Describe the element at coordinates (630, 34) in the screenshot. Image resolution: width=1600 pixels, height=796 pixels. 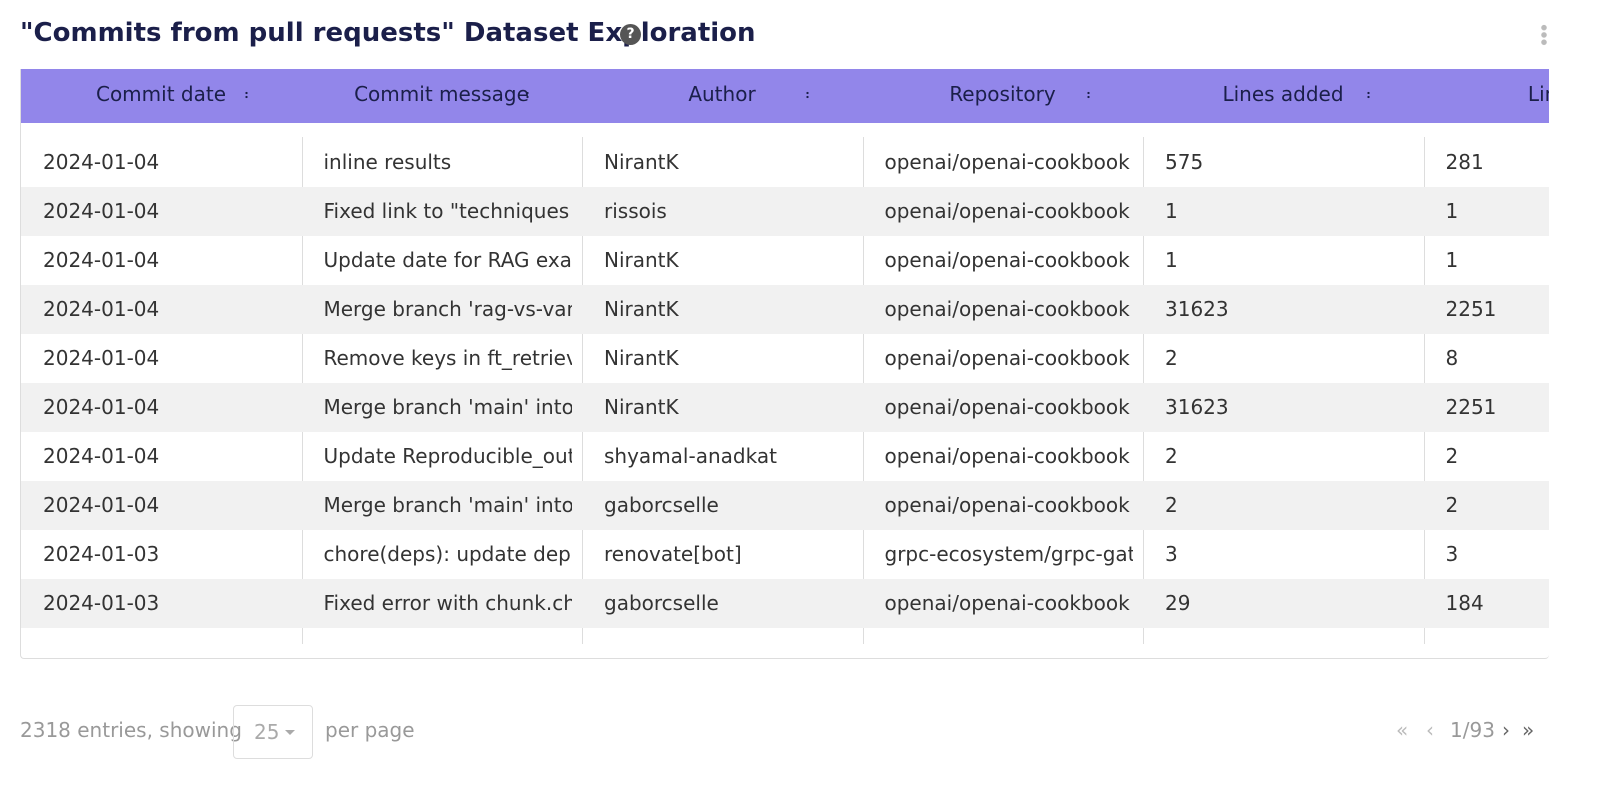
I see `help-icon: ?` at that location.